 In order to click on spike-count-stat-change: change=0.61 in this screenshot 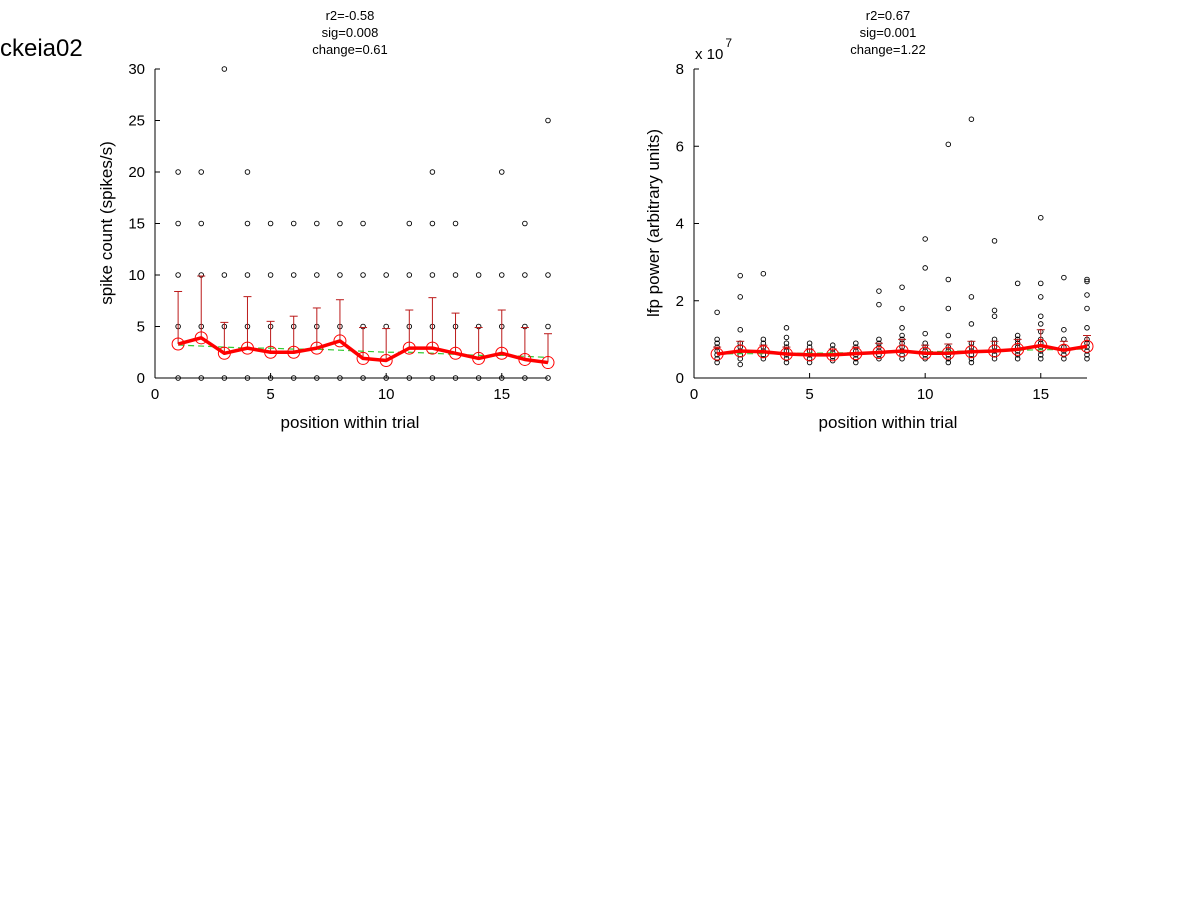, I will do `click(350, 49)`.